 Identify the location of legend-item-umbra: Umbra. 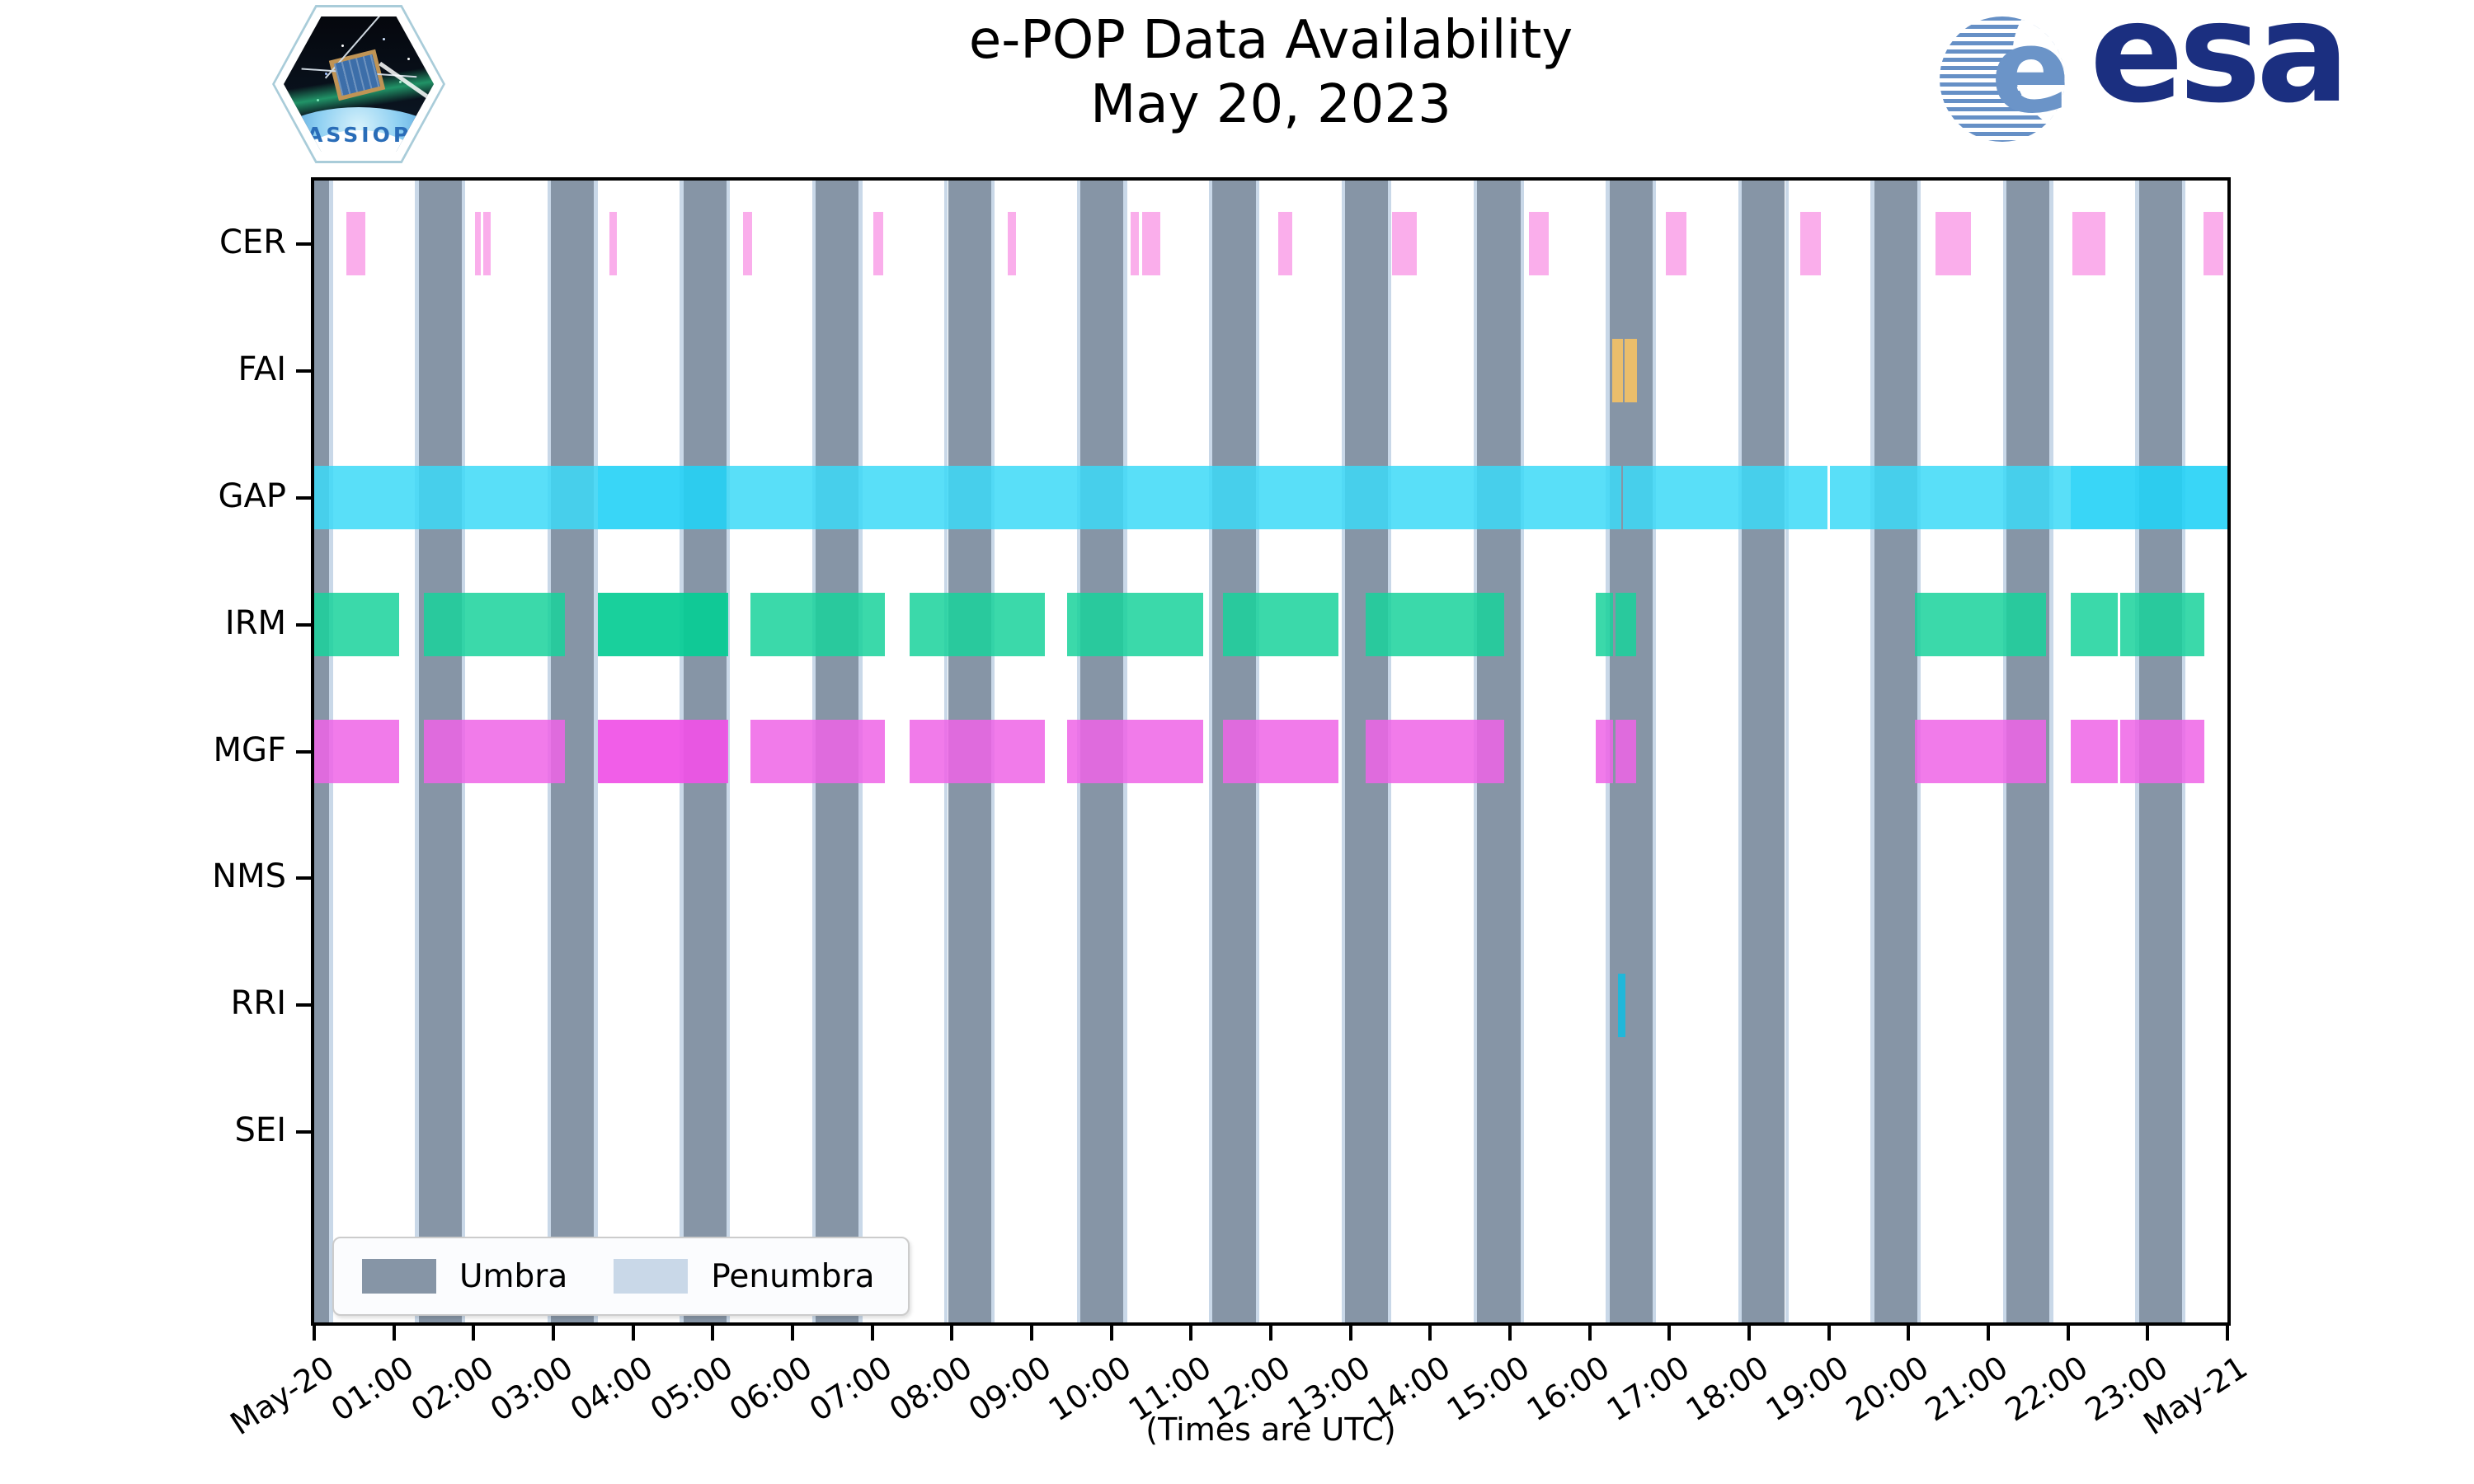
(464, 1276).